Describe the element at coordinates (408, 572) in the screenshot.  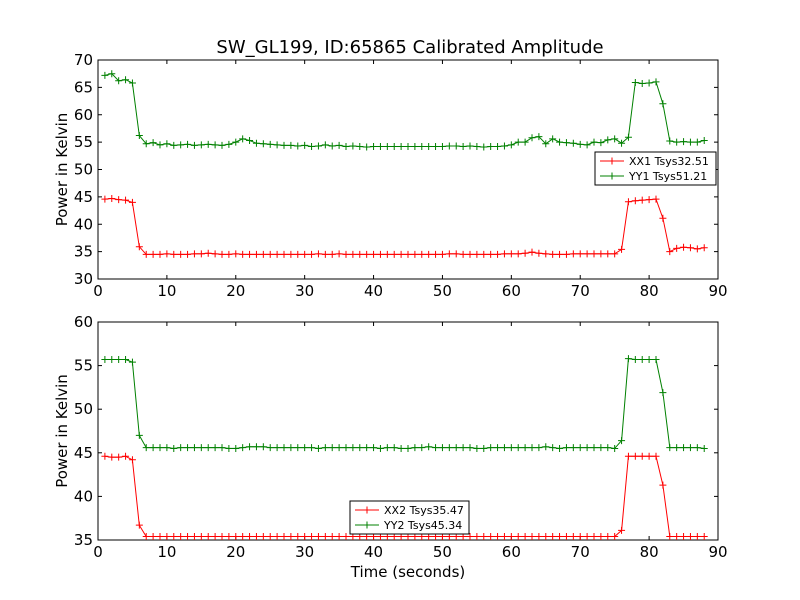
I see `x-axis-label: Time (seconds)` at that location.